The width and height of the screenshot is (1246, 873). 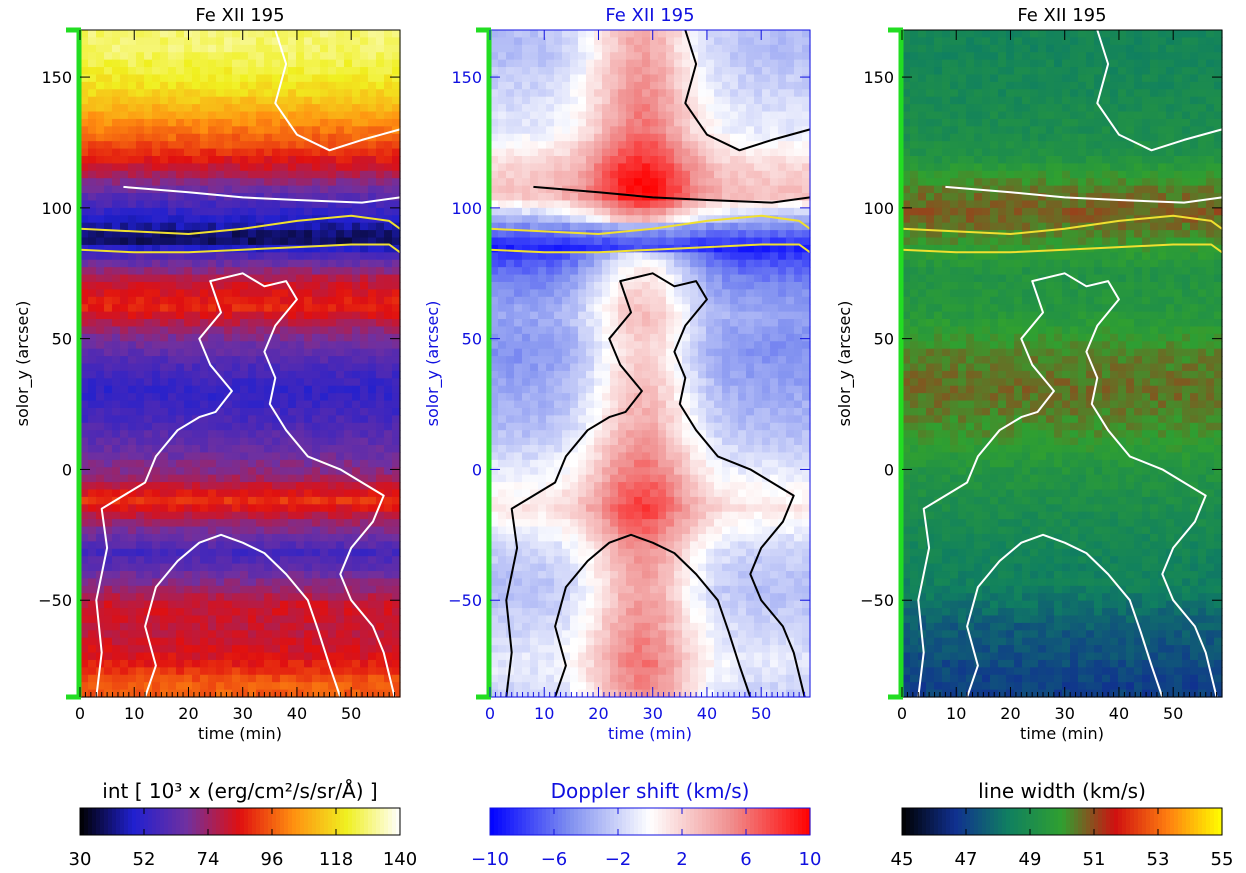 What do you see at coordinates (761, 713) in the screenshot?
I see `x-tick-label: 50` at bounding box center [761, 713].